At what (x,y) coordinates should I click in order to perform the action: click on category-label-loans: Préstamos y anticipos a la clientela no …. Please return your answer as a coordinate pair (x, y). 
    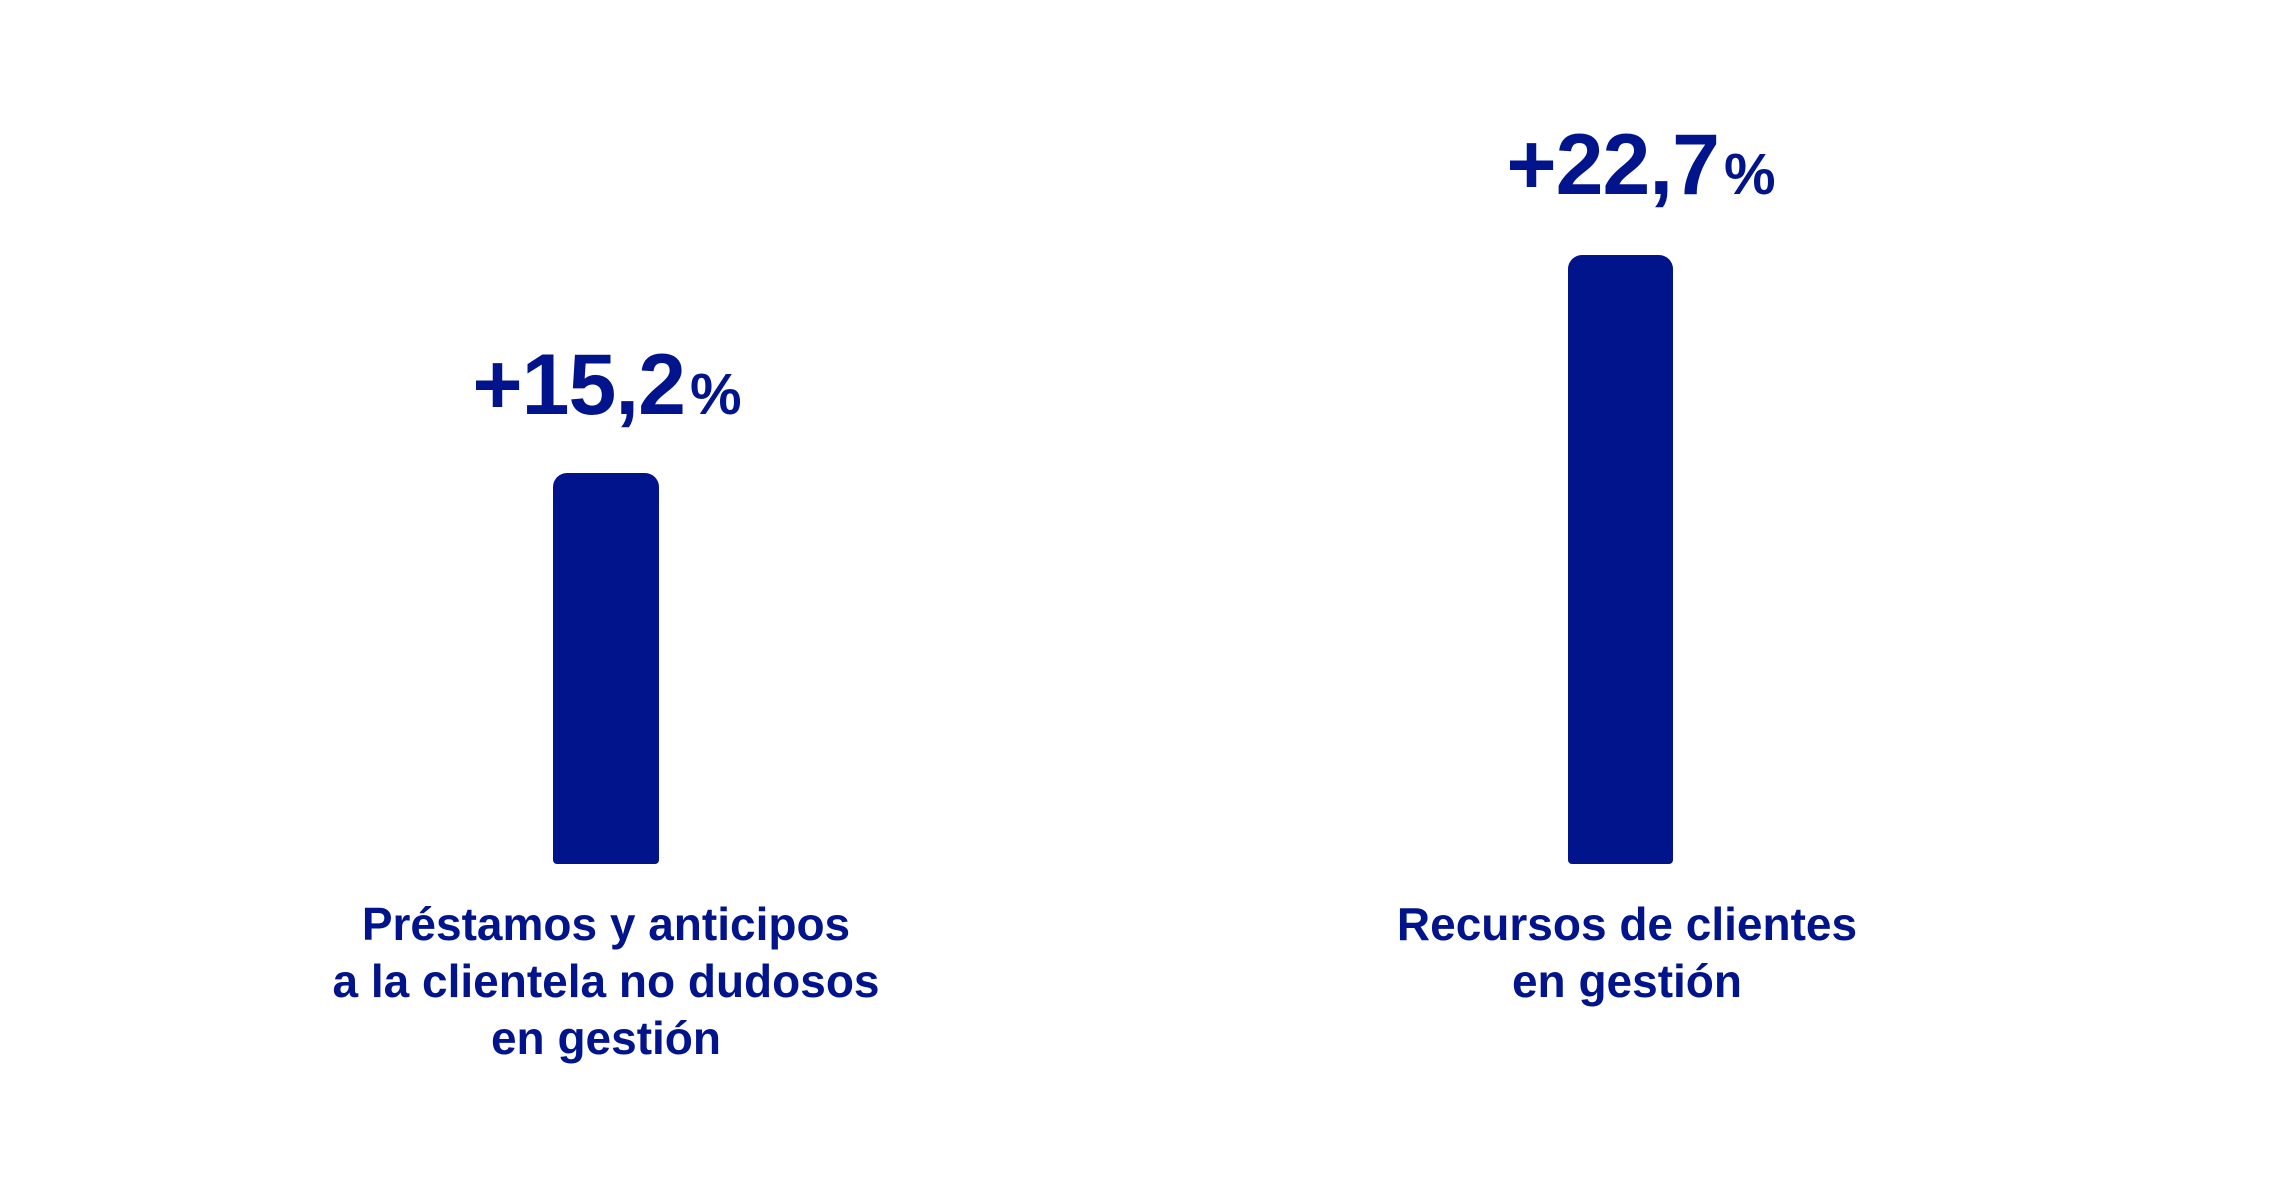
    Looking at the image, I should click on (605, 981).